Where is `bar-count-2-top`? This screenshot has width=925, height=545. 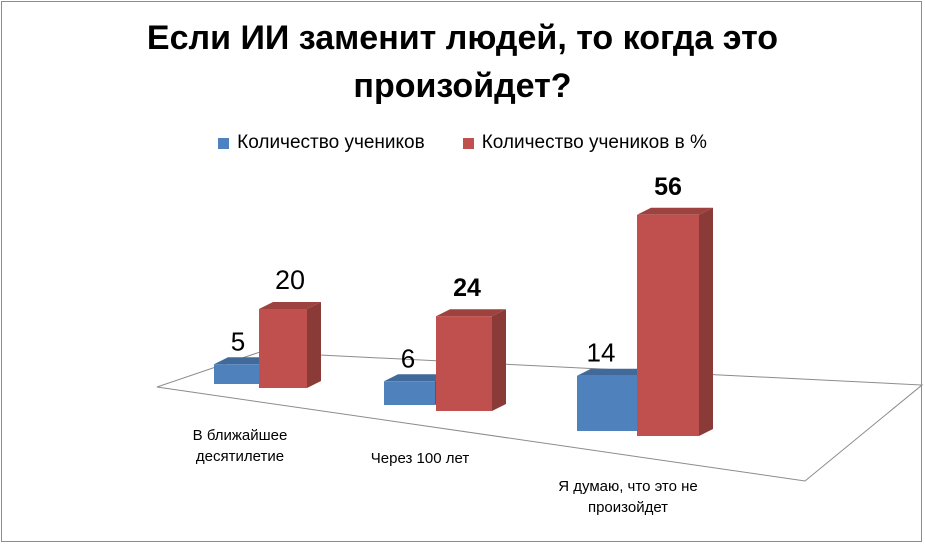
bar-count-2-top is located at coordinates (614, 372).